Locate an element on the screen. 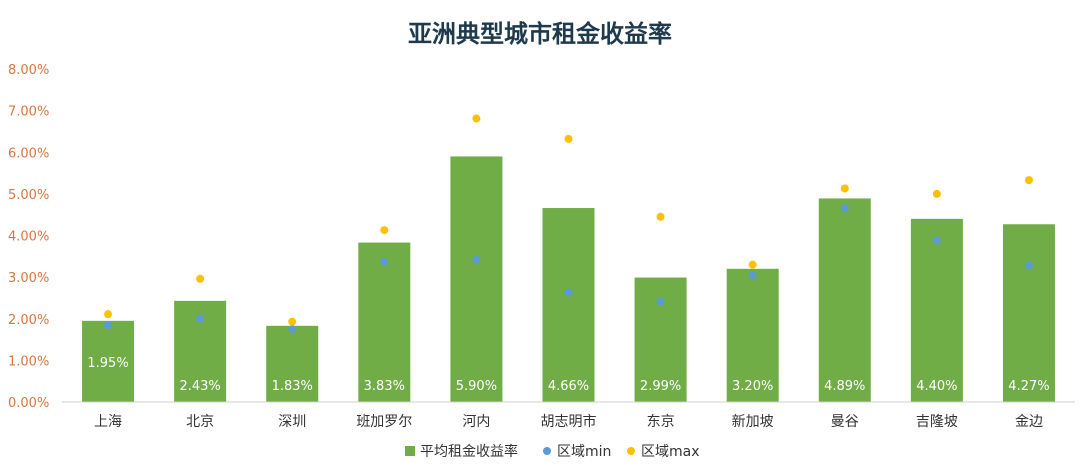 The height and width of the screenshot is (474, 1080). legend-label: 区域min is located at coordinates (584, 452).